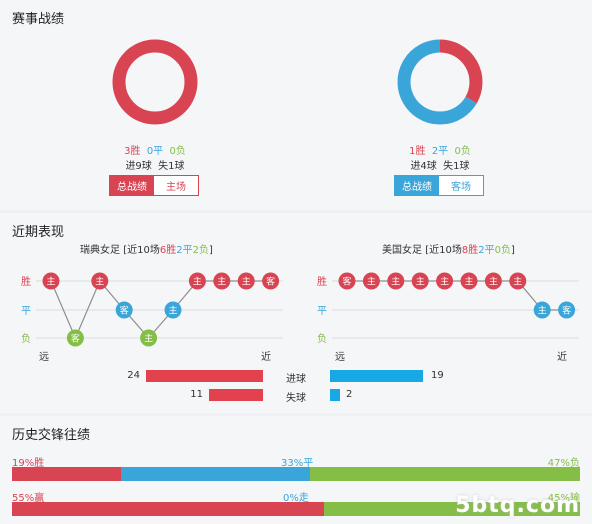 The height and width of the screenshot is (524, 592). I want to click on history-section-title: 历史交锋往绩, so click(51, 435).